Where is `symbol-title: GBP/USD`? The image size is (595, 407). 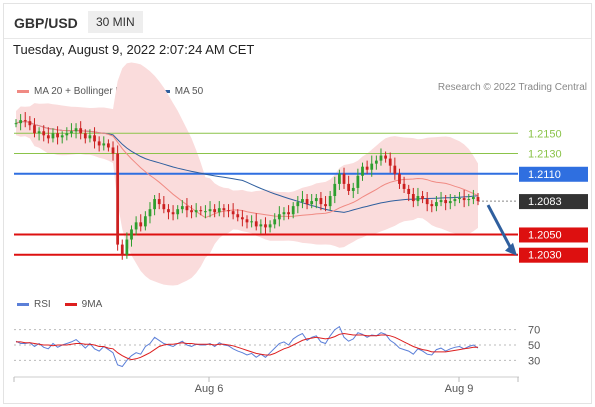 symbol-title: GBP/USD is located at coordinates (46, 23).